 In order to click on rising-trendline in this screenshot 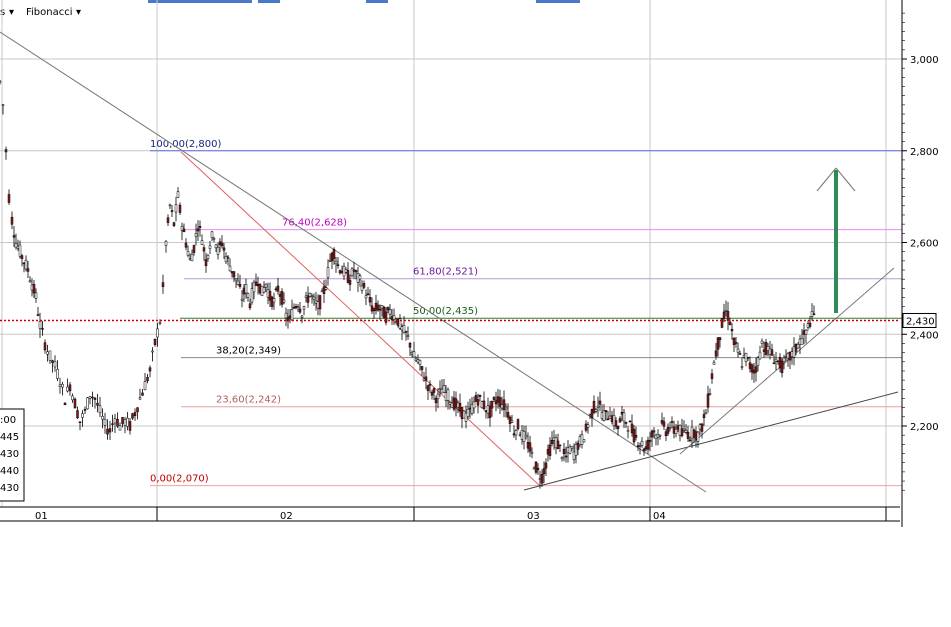, I will do `click(787, 361)`.